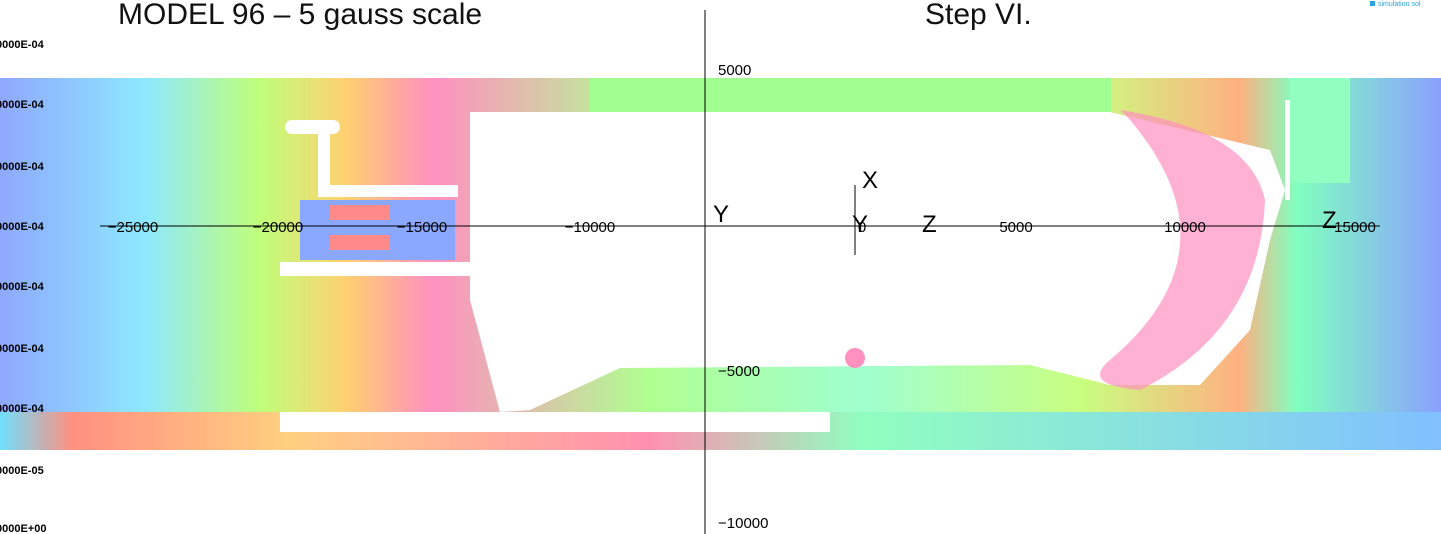  What do you see at coordinates (1399, 4) in the screenshot?
I see `logo-text: simulation sol` at bounding box center [1399, 4].